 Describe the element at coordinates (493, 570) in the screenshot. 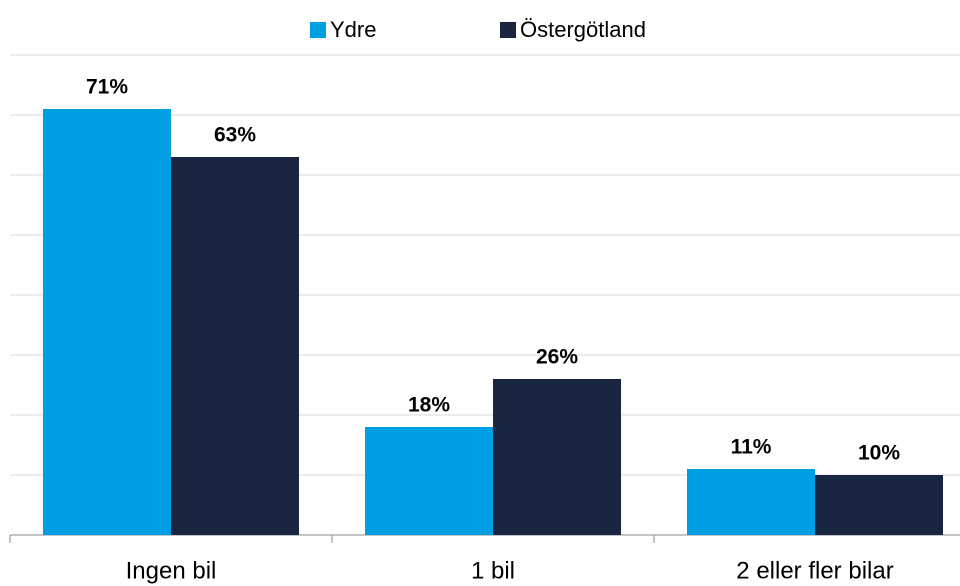

I see `x-tick-label: 1 bil` at that location.